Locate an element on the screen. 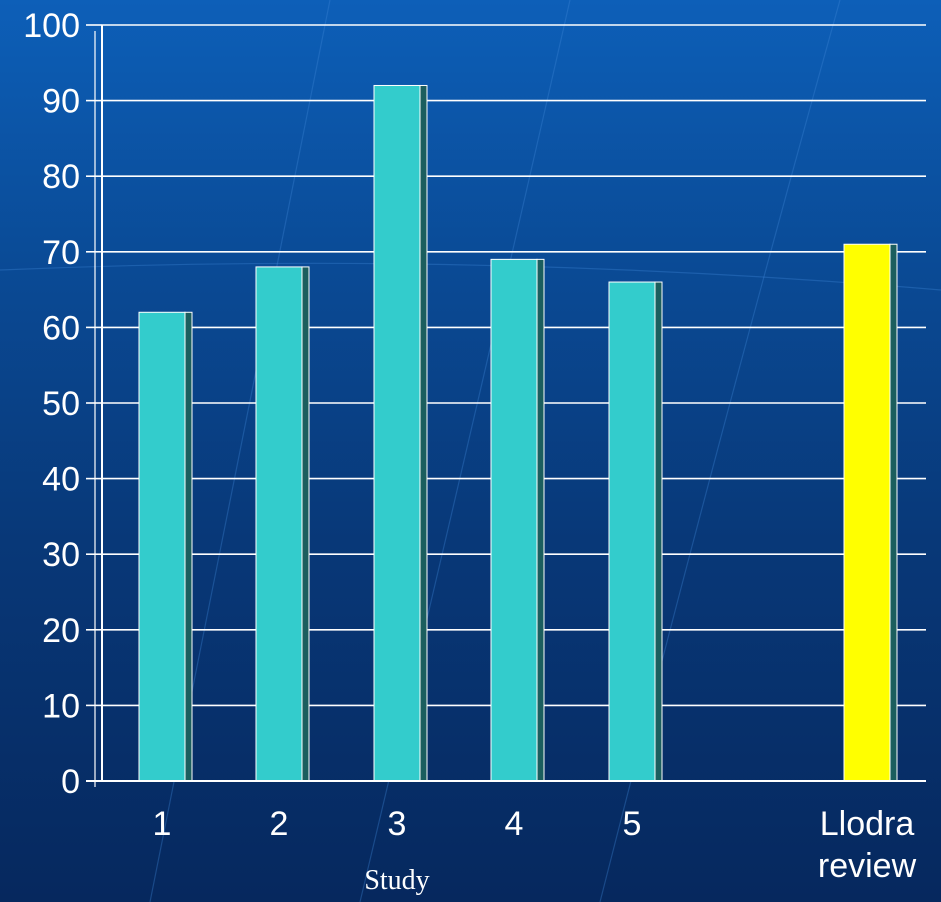 This screenshot has height=902, width=941. x-tick-label: Llodra review is located at coordinates (867, 845).